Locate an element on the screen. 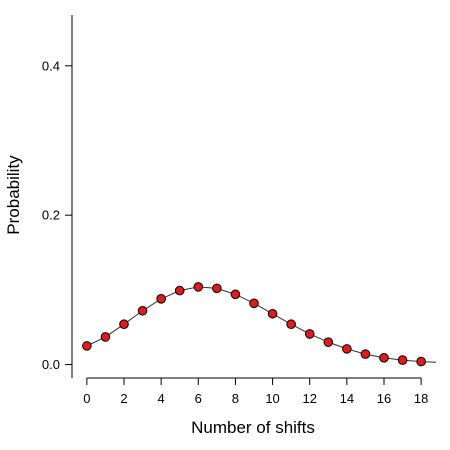  x-tick-label: 12 is located at coordinates (309, 398).